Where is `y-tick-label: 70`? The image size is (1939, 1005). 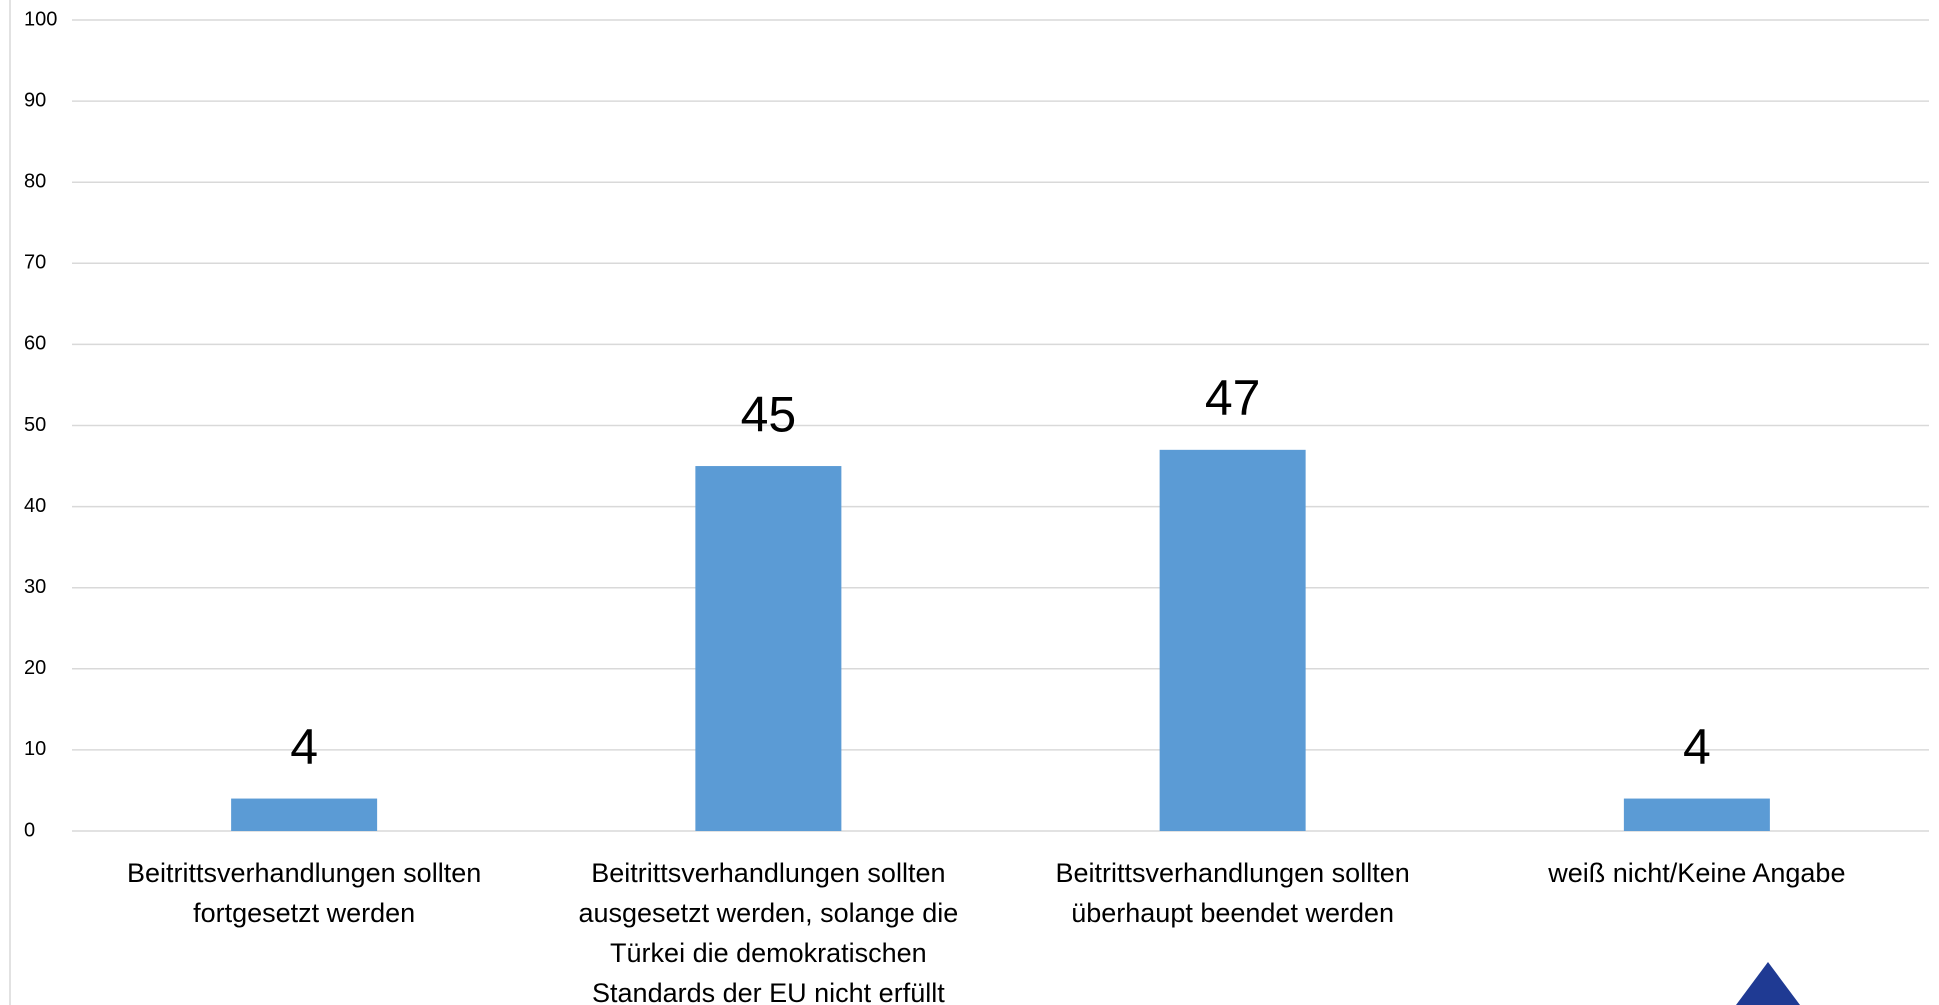
y-tick-label: 70 is located at coordinates (35, 263).